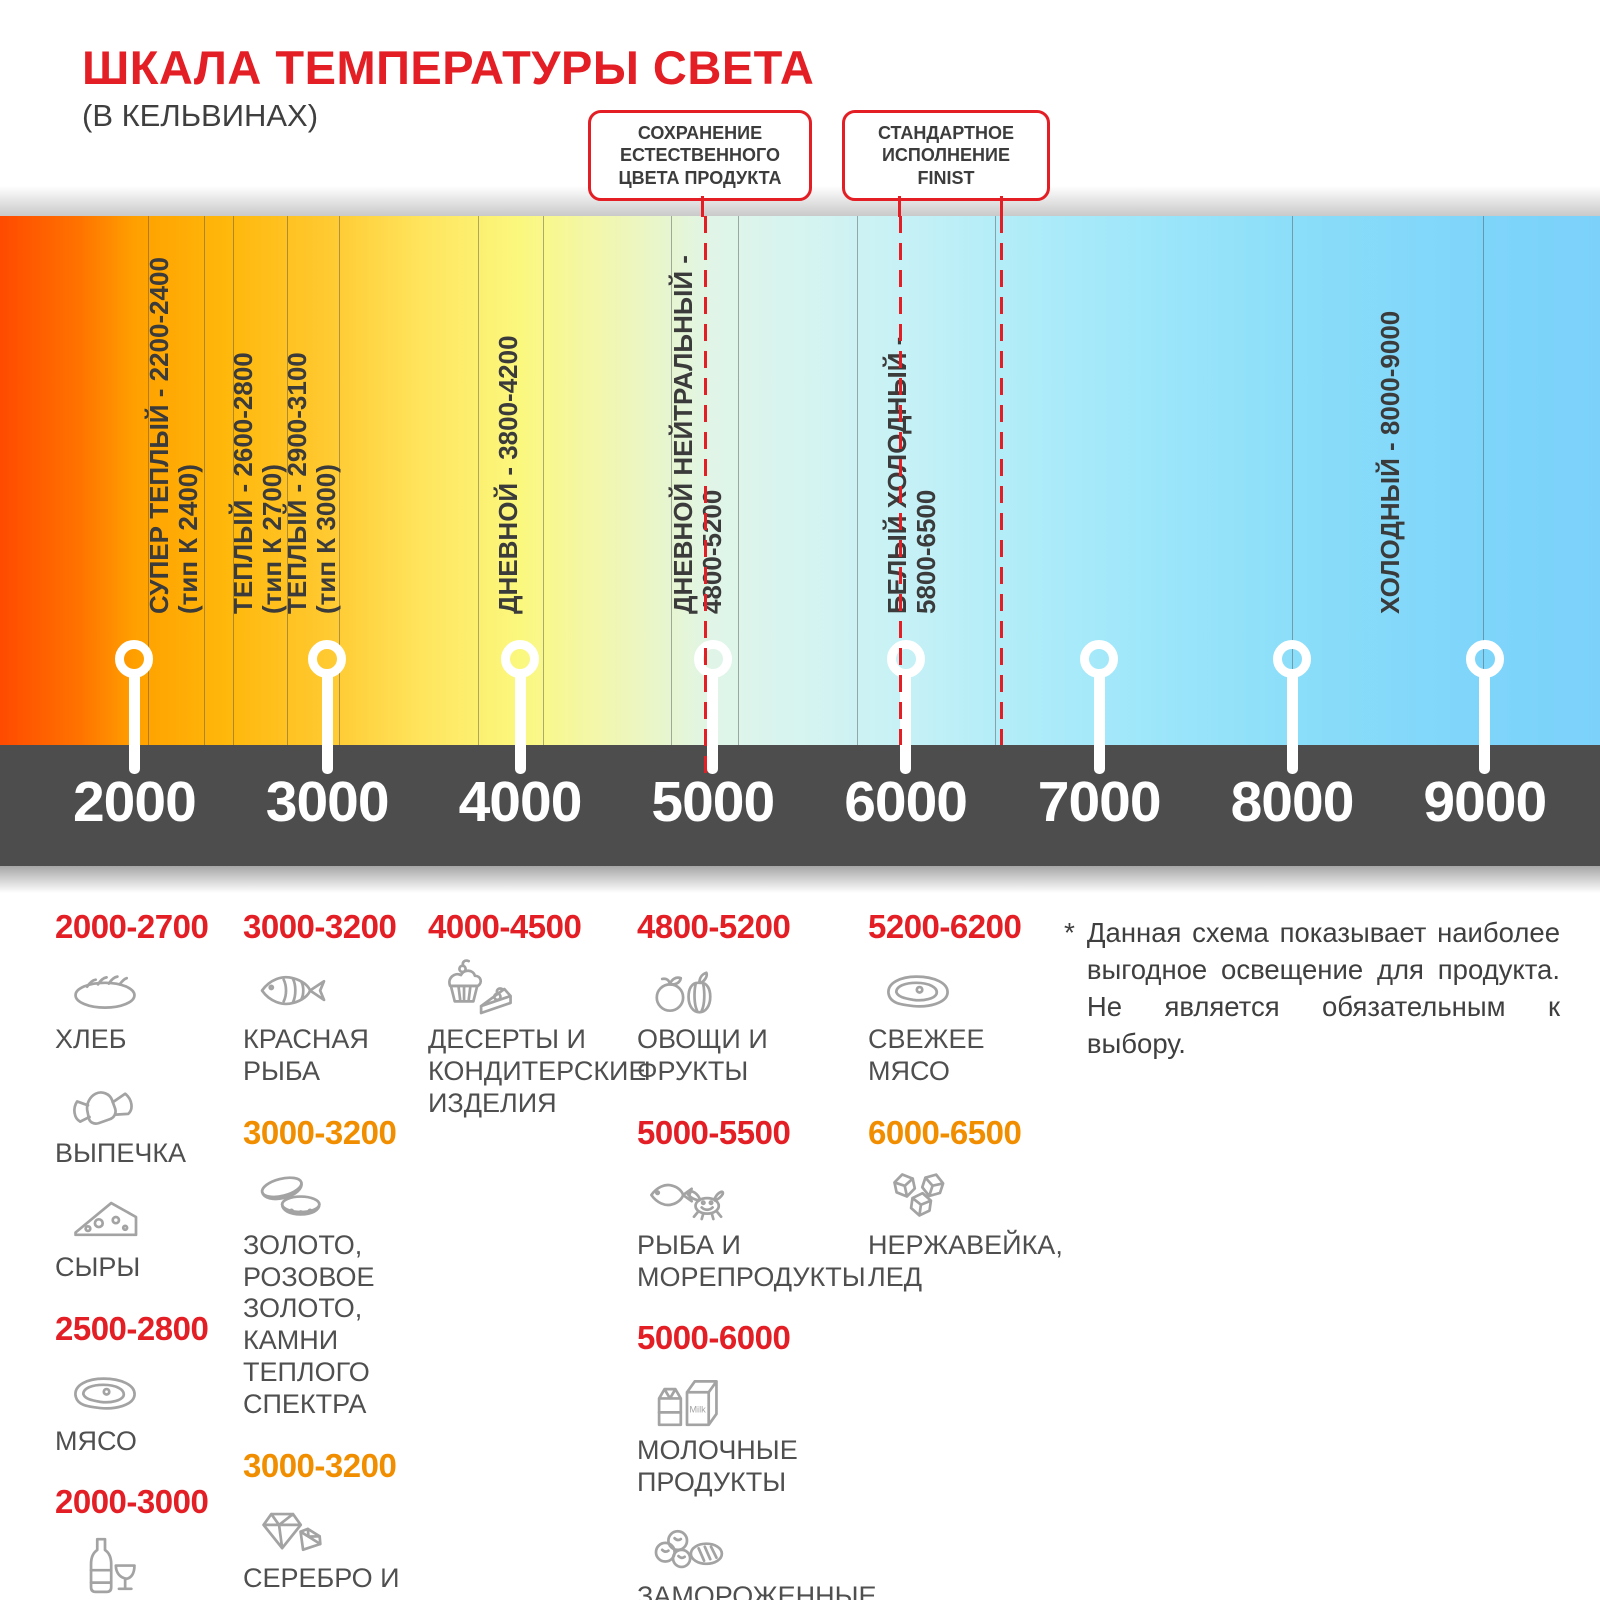  I want to click on legend-group: 4800-5200 ОВОЩИ И ФРУКТЫ, so click(782, 998).